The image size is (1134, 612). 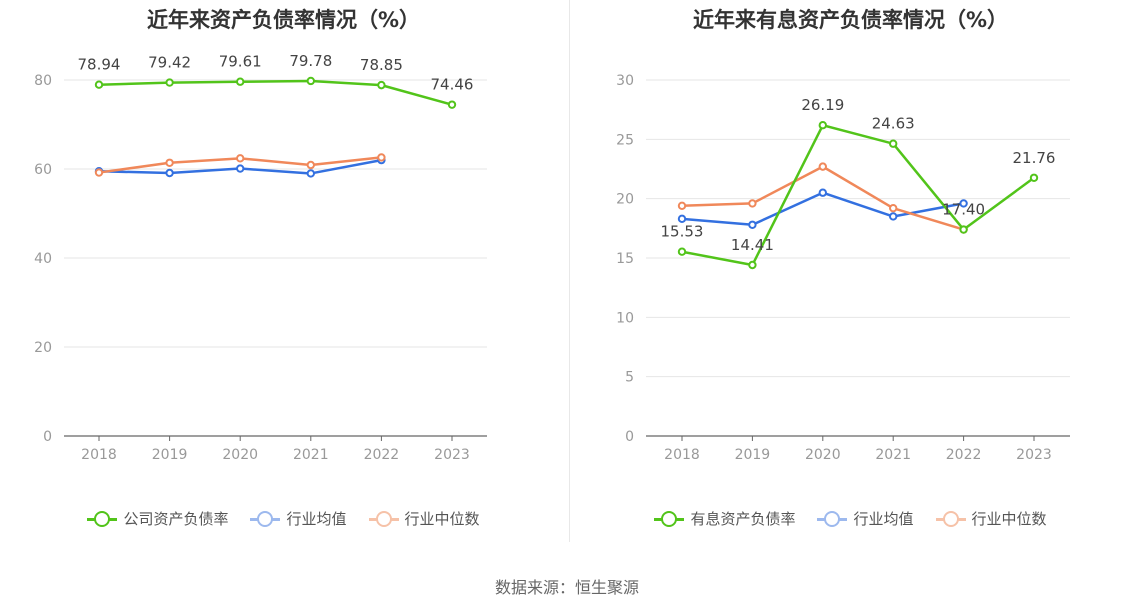 I want to click on data-label: 24.63, so click(x=893, y=124).